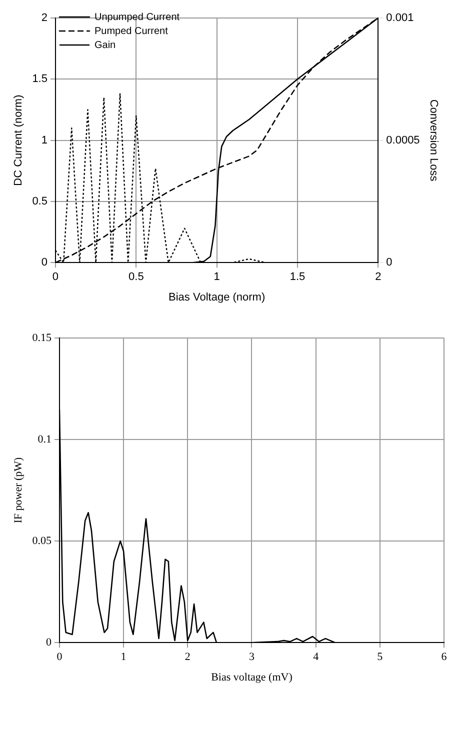 The image size is (460, 751). What do you see at coordinates (389, 262) in the screenshot?
I see `y2-tick-label: 0` at bounding box center [389, 262].